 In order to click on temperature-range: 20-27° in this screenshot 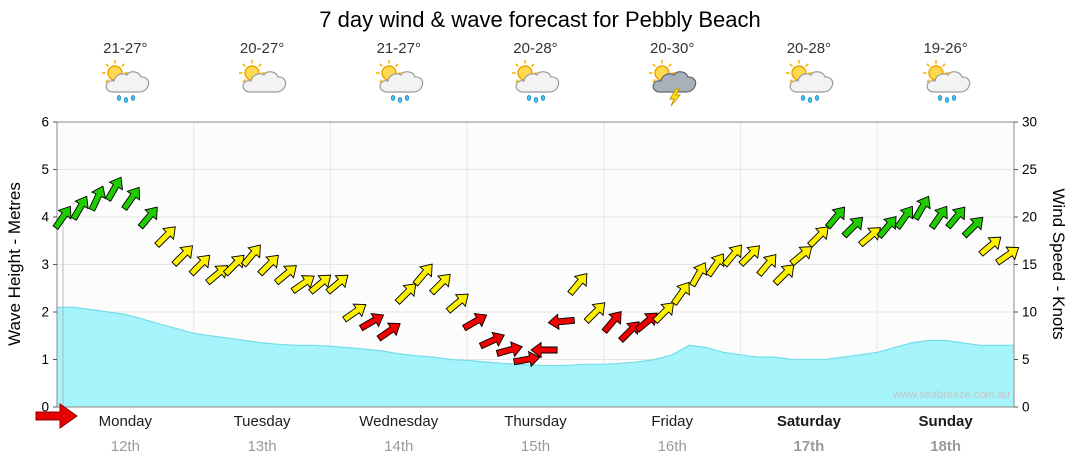, I will do `click(262, 48)`.